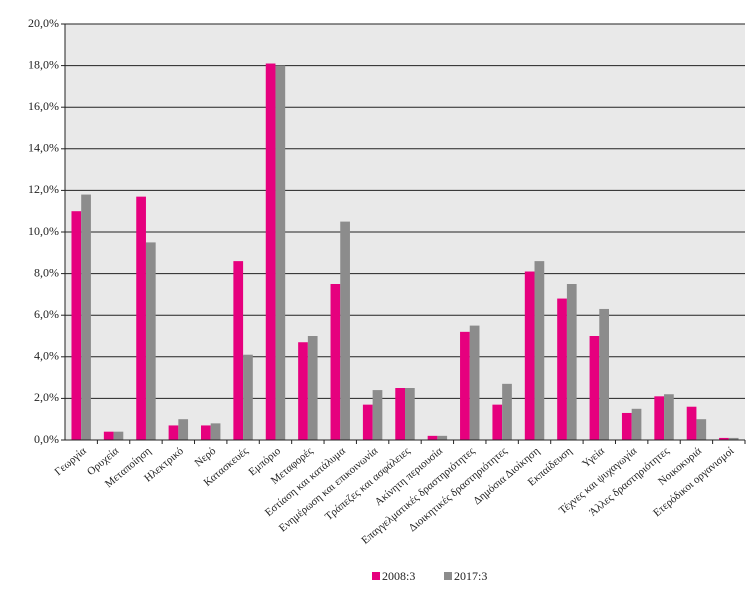 The image size is (750, 589). I want to click on y-tick-label: 18,0%, so click(43, 64).